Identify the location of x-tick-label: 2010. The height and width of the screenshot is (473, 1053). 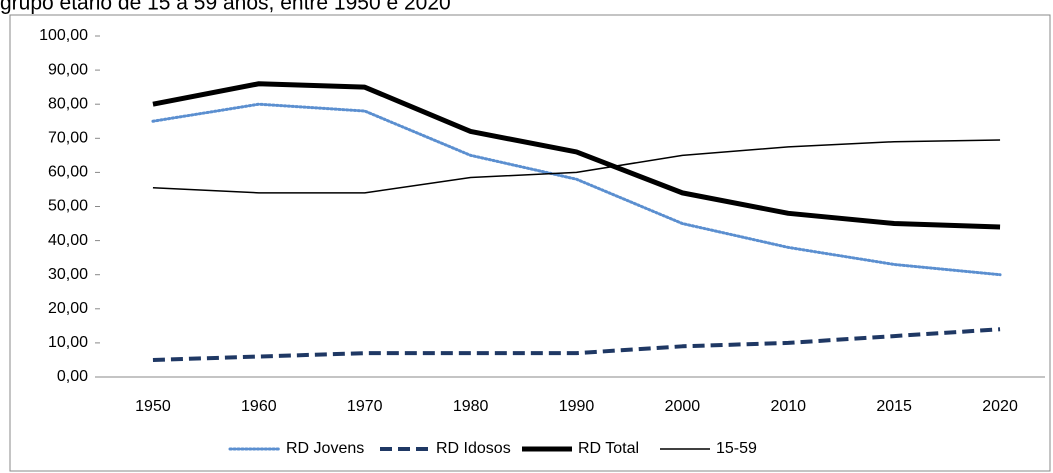
(788, 406).